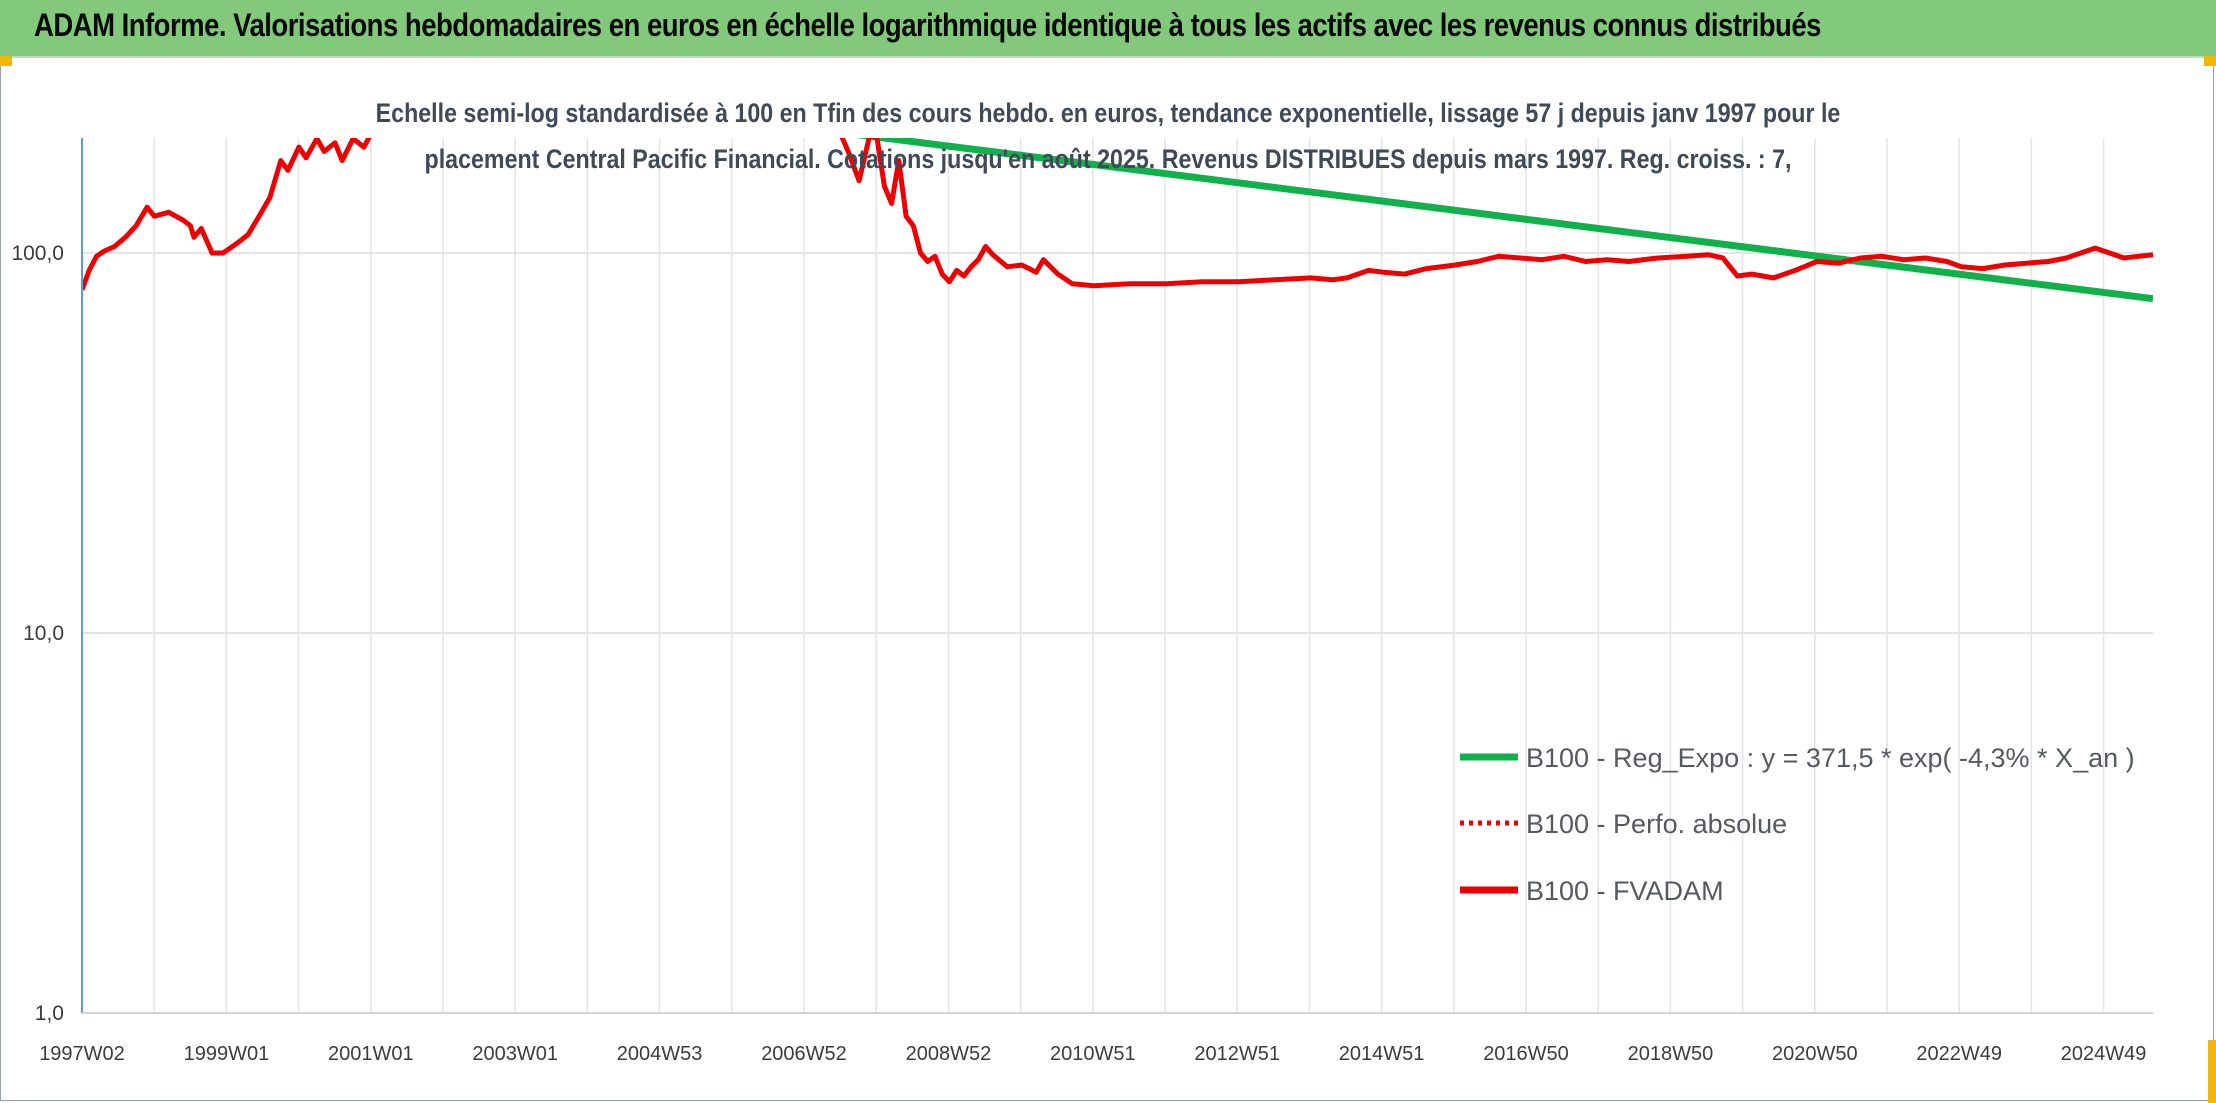 The width and height of the screenshot is (2216, 1103). Describe the element at coordinates (1656, 824) in the screenshot. I see `legend-label: B100 - Perfo. absolue` at that location.